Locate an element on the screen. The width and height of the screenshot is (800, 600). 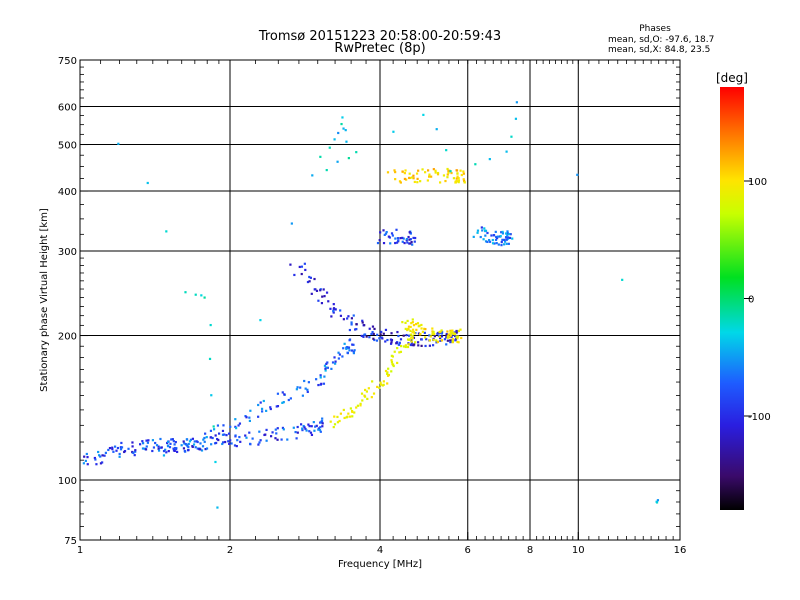
x-tick-label: 6 is located at coordinates (468, 550).